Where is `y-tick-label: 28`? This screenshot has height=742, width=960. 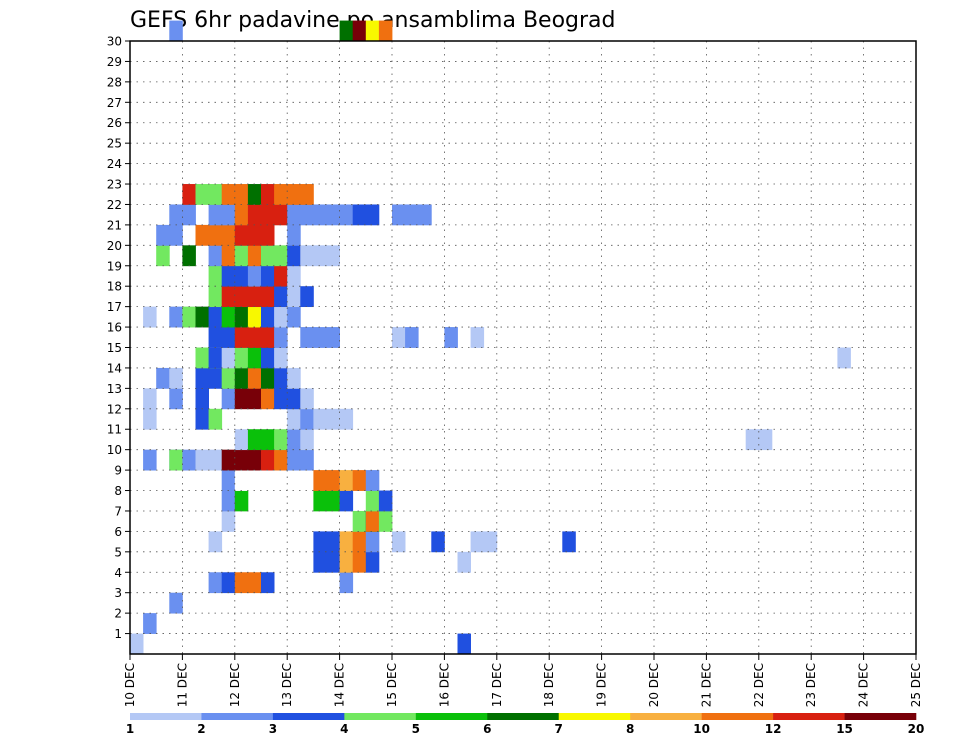
y-tick-label: 28 is located at coordinates (114, 82).